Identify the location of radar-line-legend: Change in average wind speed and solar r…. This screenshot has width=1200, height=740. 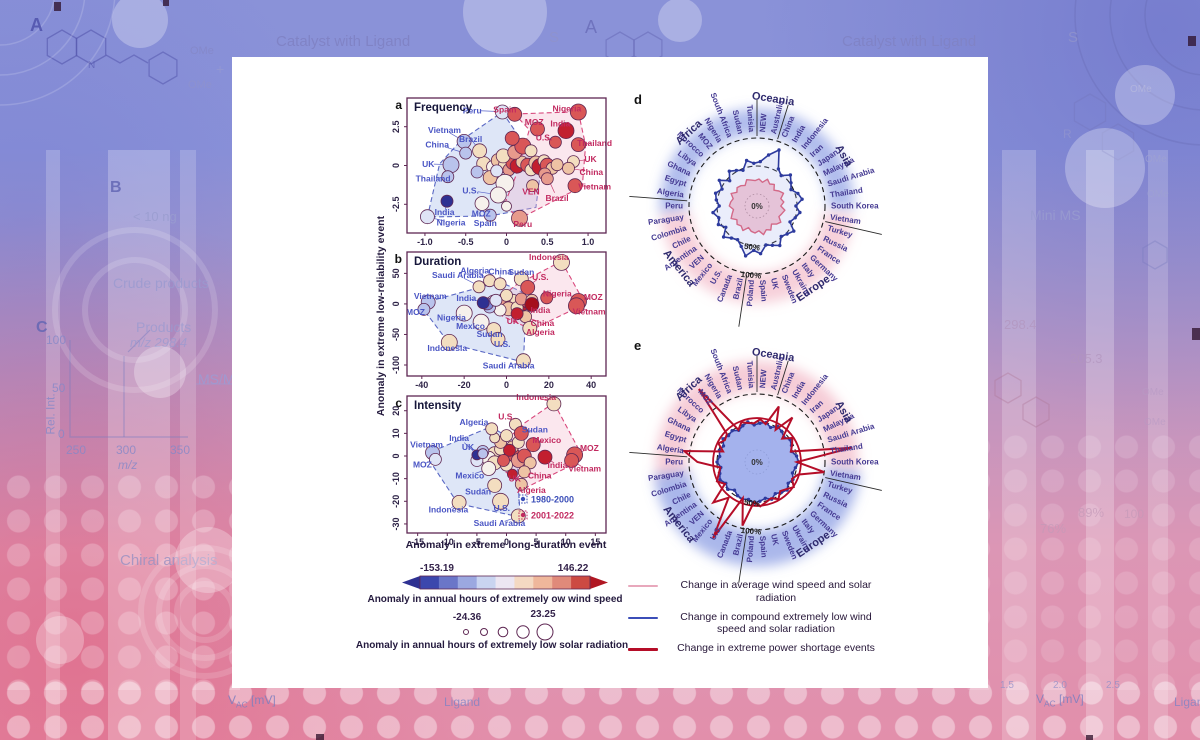
(759, 620).